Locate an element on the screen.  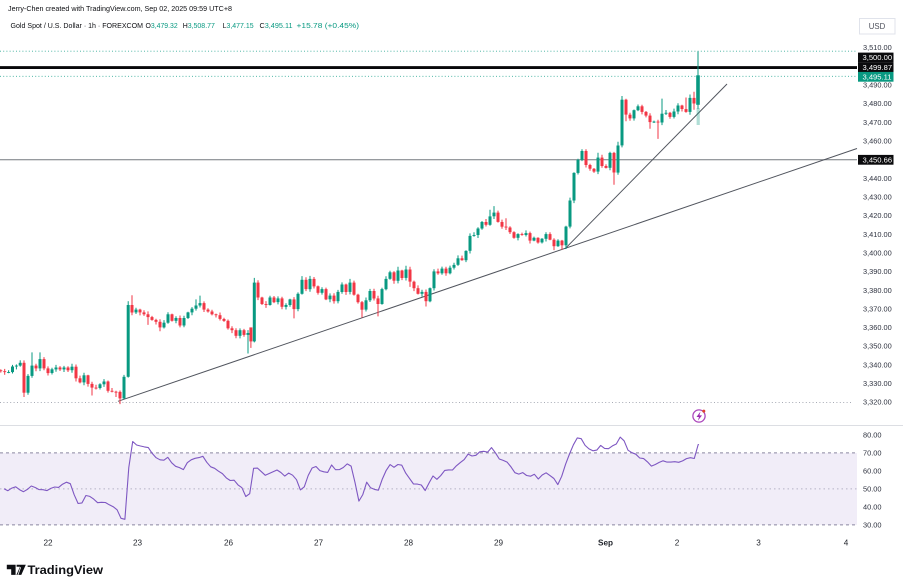
svg-text: O3,479.32 is located at coordinates (162, 25).